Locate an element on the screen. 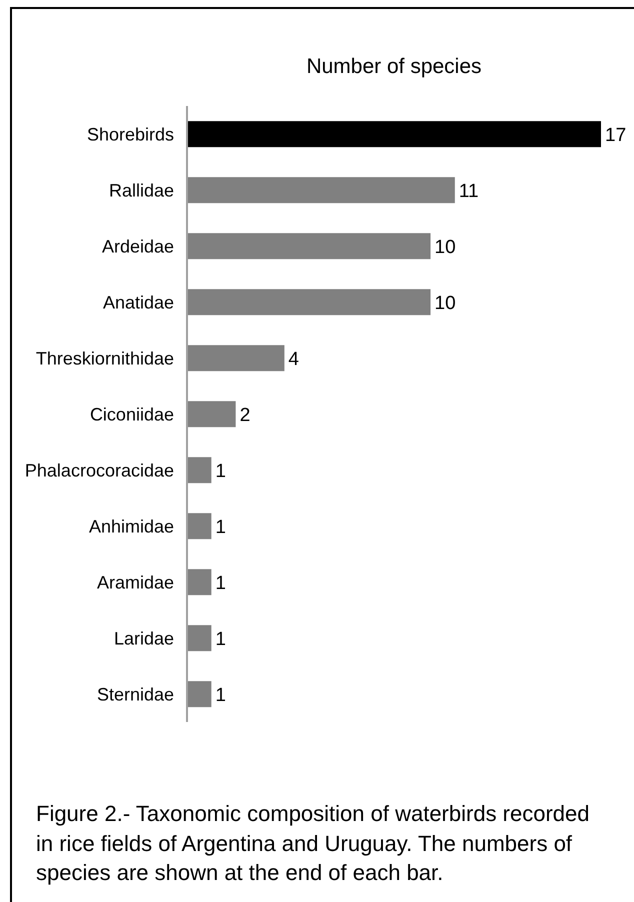 The height and width of the screenshot is (902, 634). y-tick-label: Rallidae is located at coordinates (141, 190).